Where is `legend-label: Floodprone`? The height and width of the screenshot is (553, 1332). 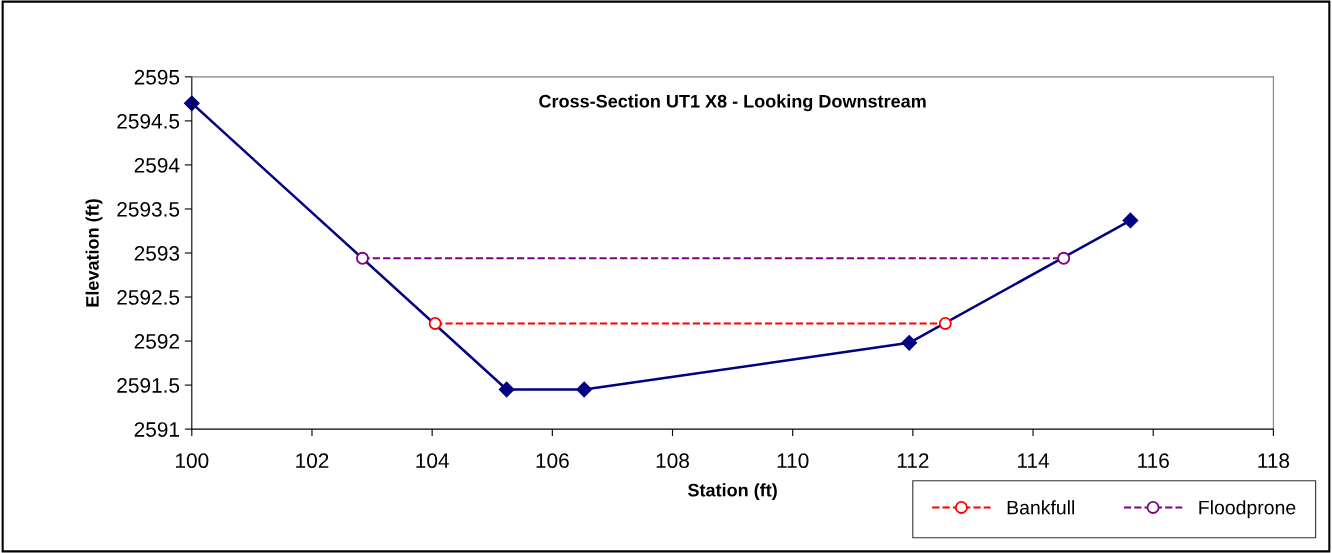
legend-label: Floodprone is located at coordinates (1247, 509).